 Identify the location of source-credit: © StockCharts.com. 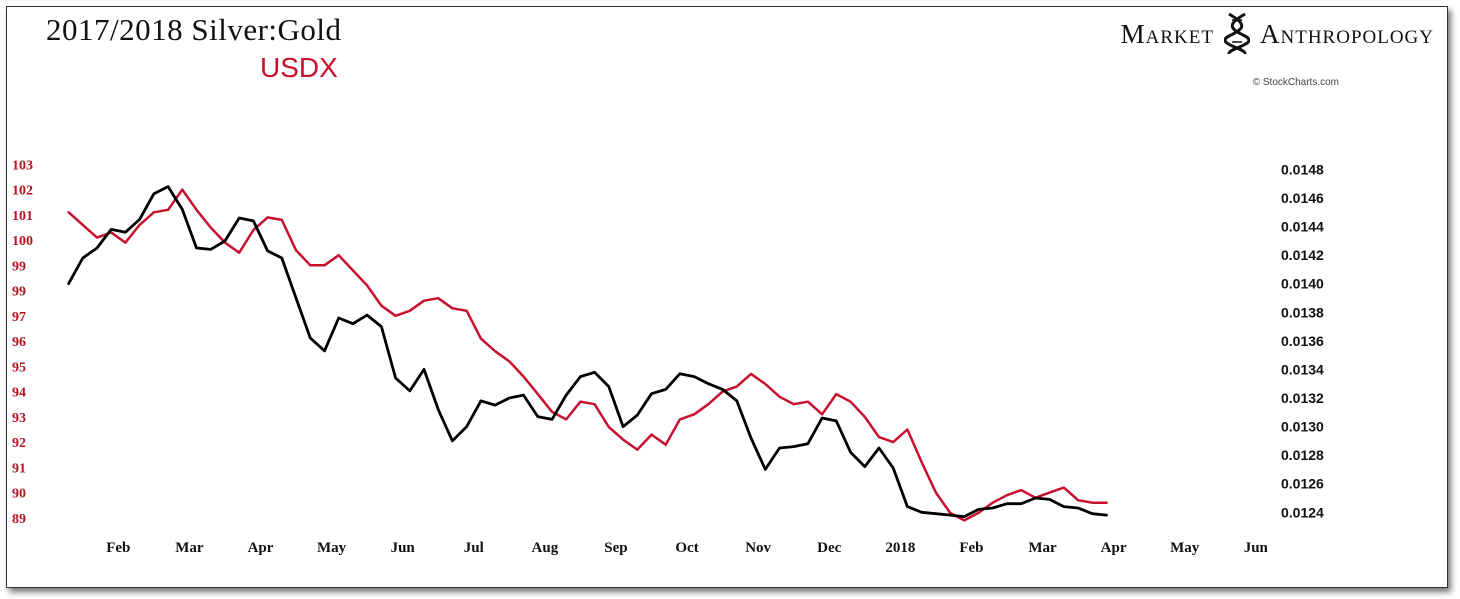
(1295, 82).